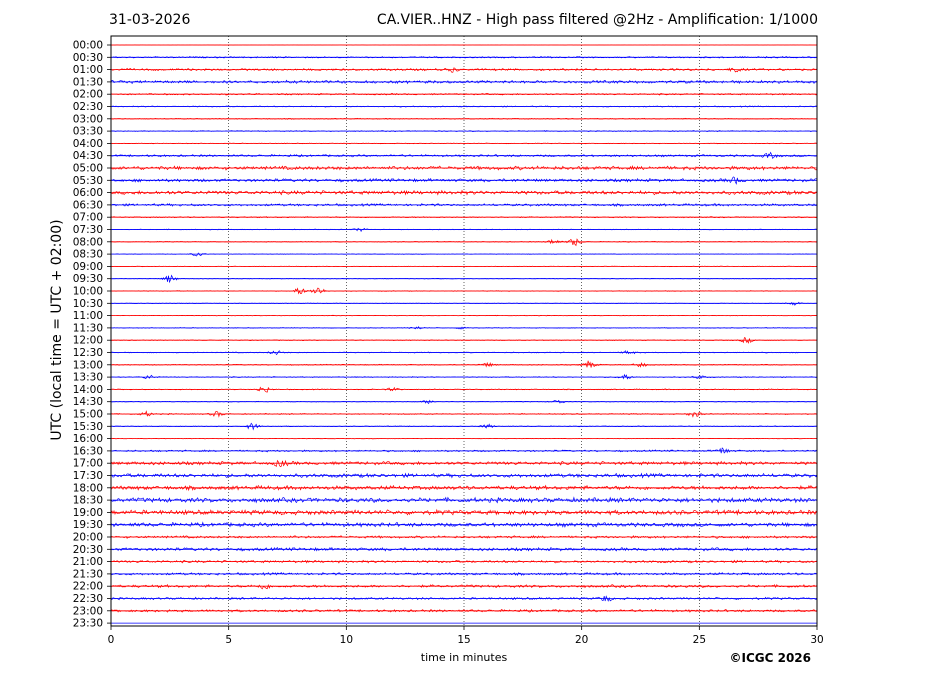 The image size is (927, 696). Describe the element at coordinates (88, 242) in the screenshot. I see `y-tick-label: 08:00` at that location.